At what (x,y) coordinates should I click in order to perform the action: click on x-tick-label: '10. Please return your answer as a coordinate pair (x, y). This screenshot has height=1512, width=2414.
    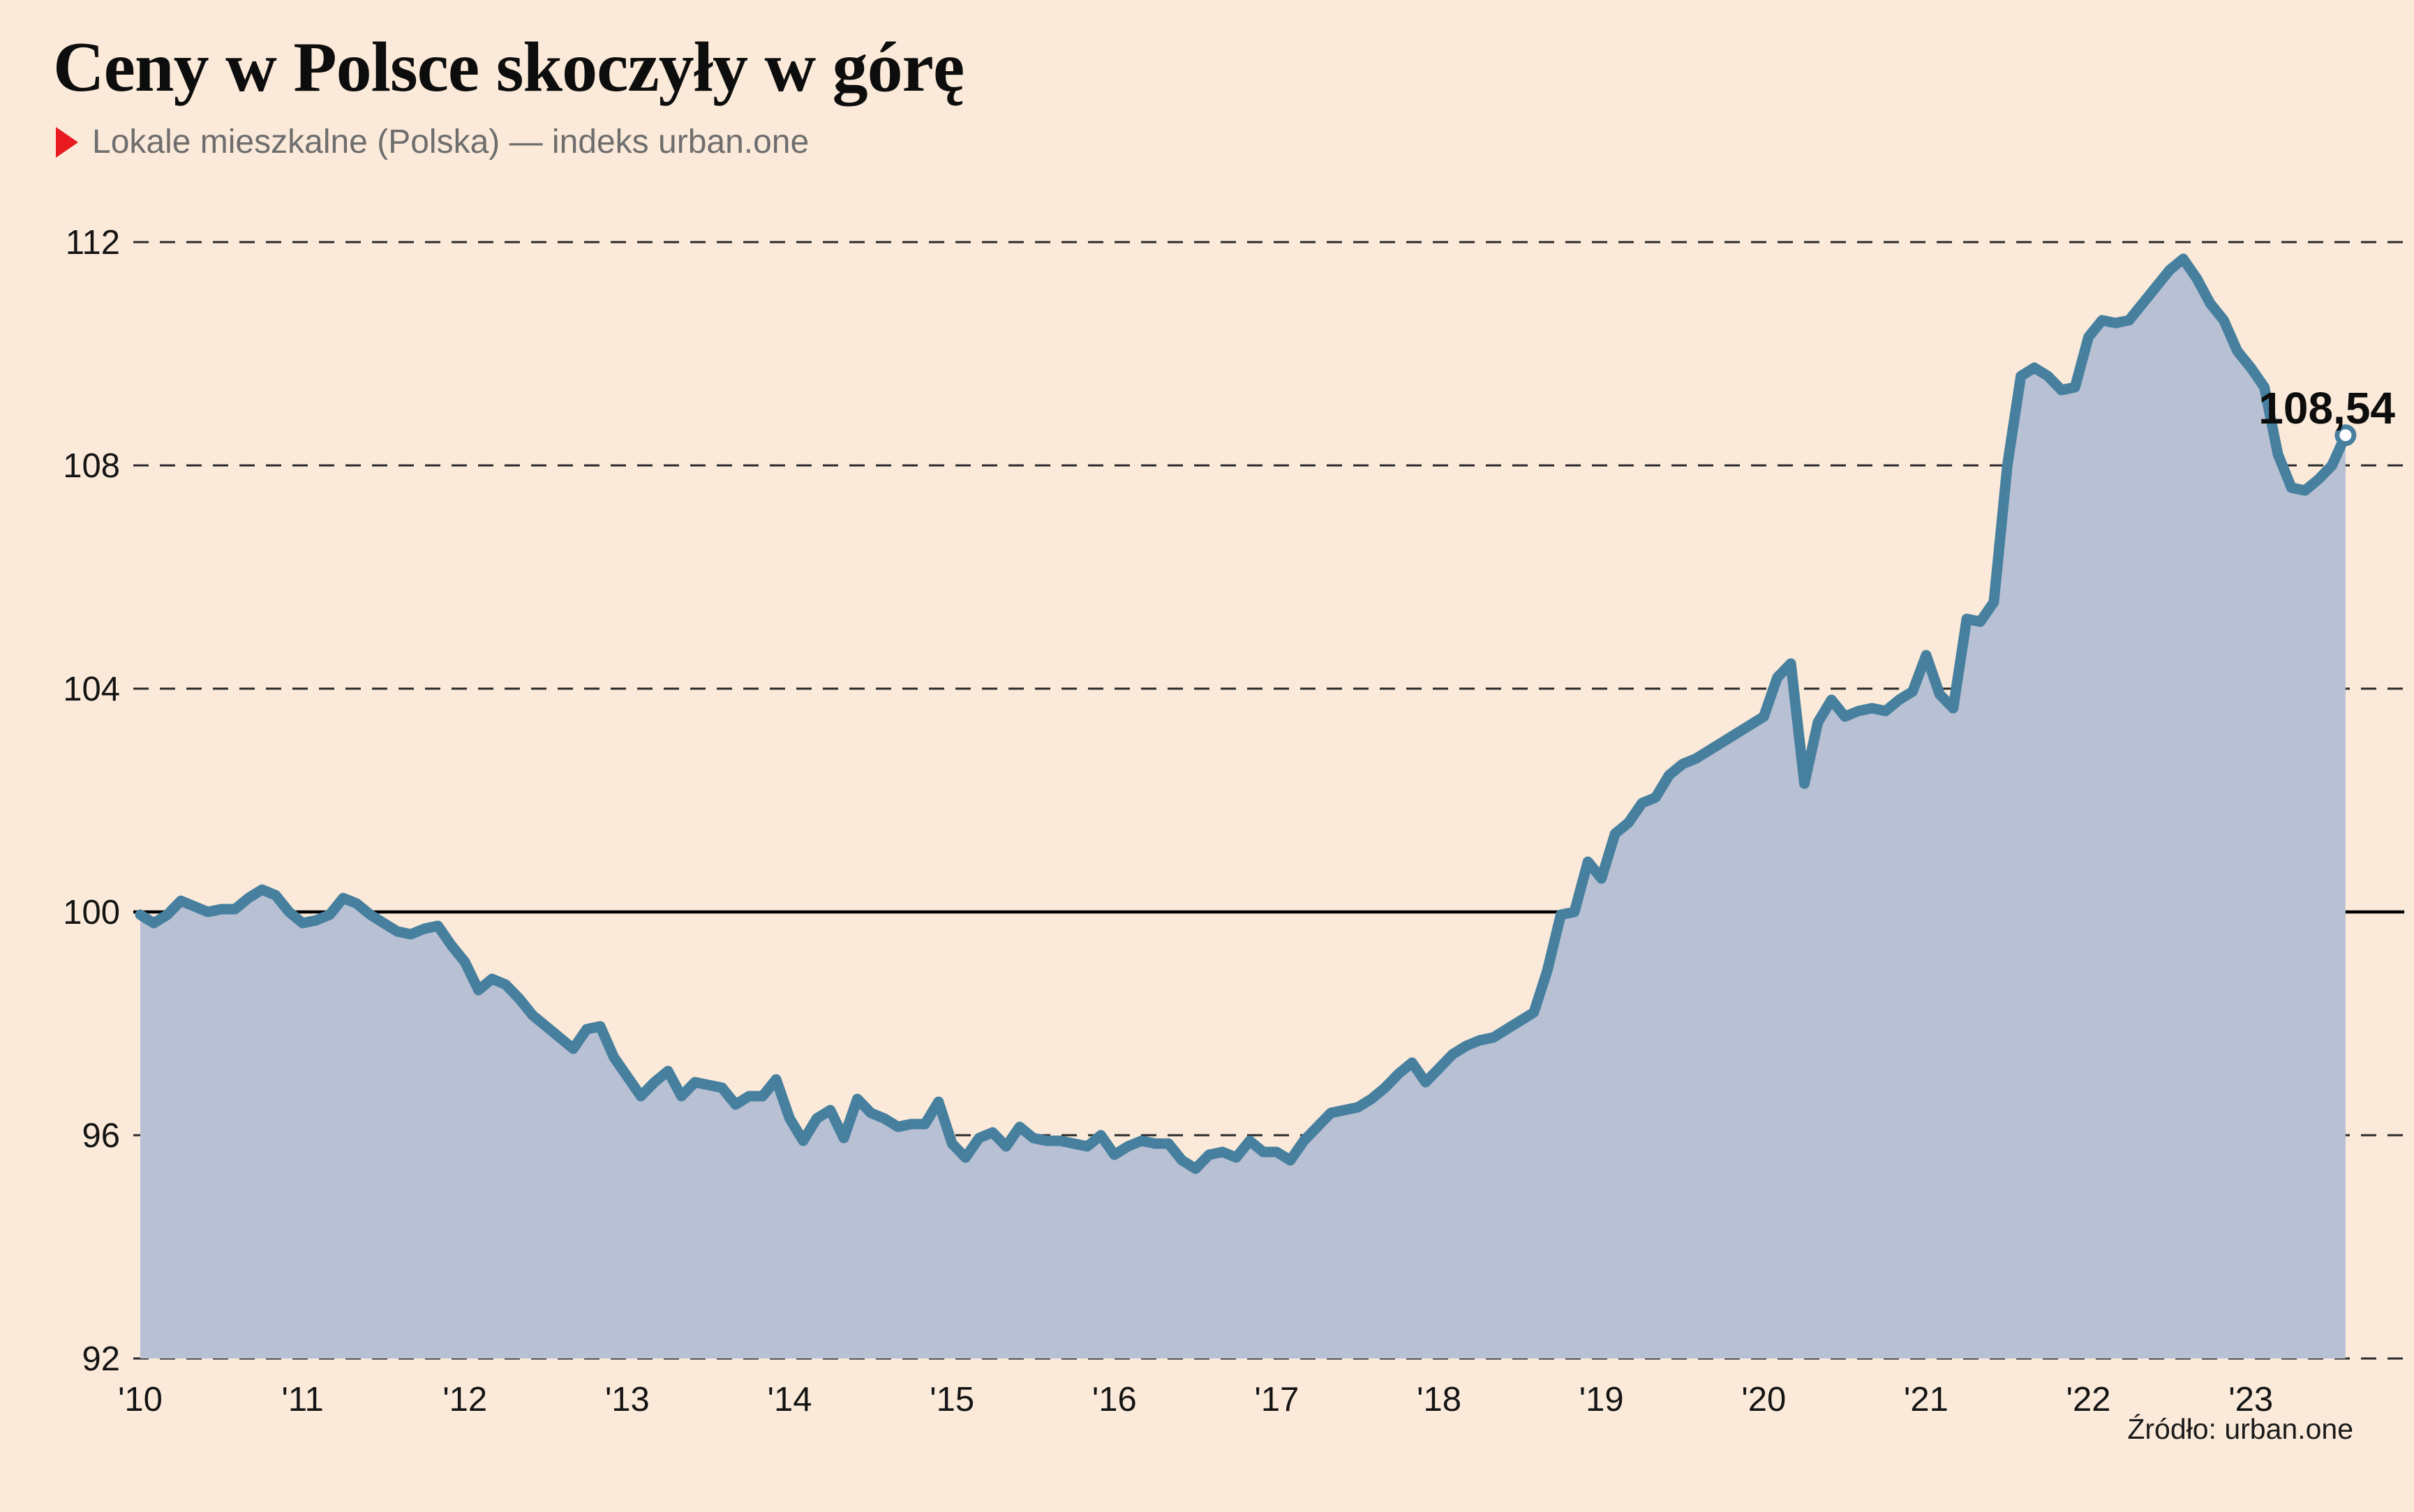
    Looking at the image, I should click on (140, 1400).